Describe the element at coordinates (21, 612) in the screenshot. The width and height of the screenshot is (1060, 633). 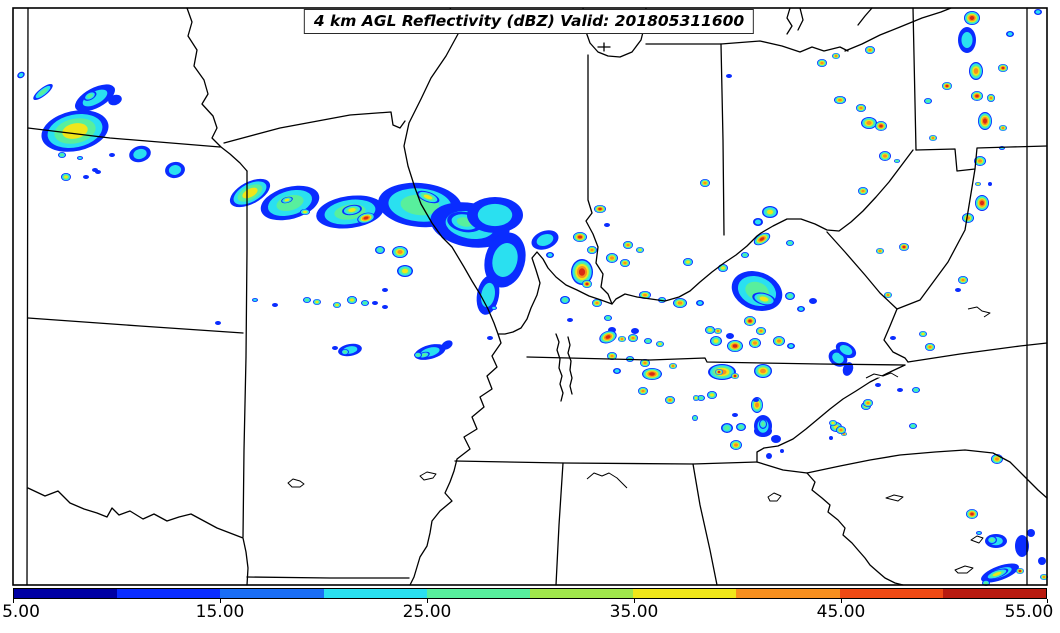
I see `colorbar-label: 5.00` at that location.